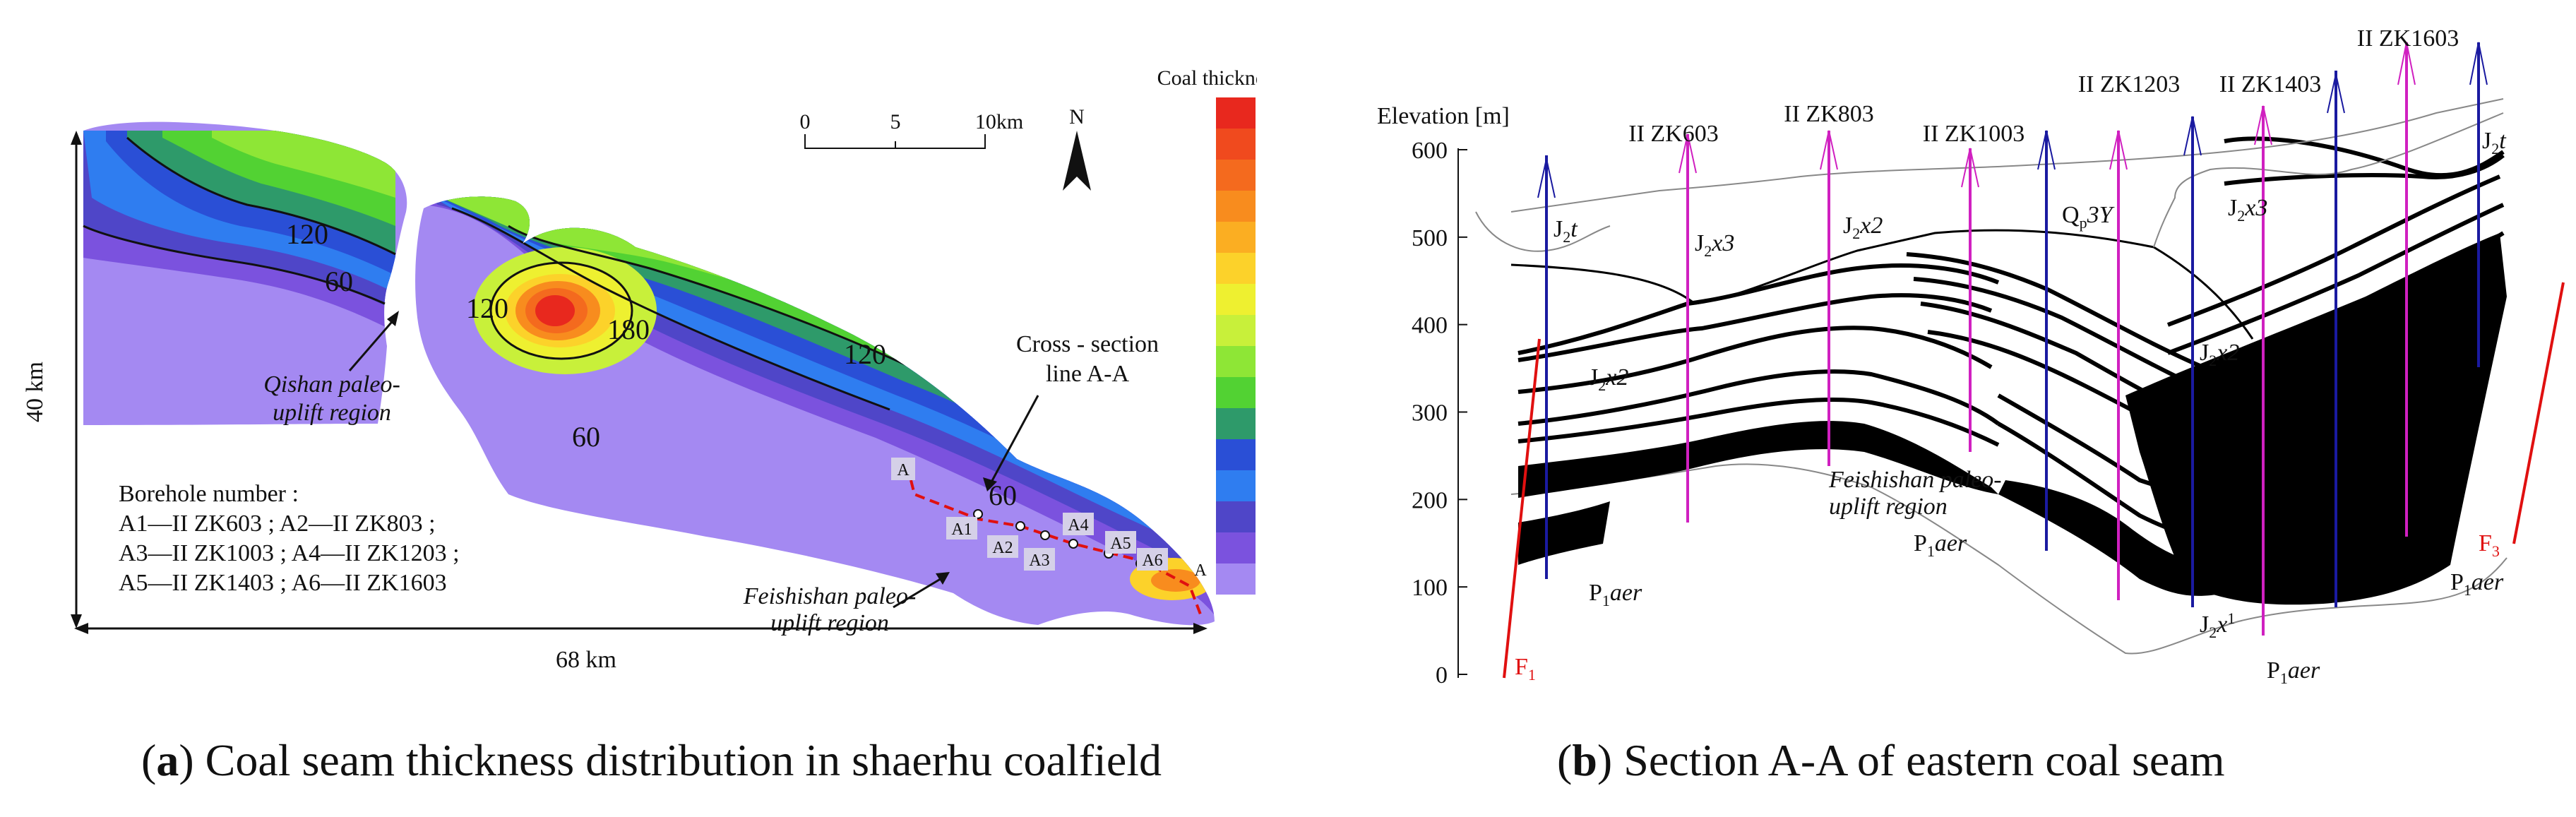 The image size is (2576, 817). What do you see at coordinates (1430, 326) in the screenshot?
I see `y-tick-label: 400` at bounding box center [1430, 326].